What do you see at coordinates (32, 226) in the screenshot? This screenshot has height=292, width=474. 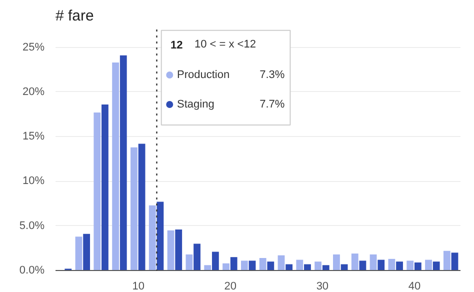 I see `y-tick-label: 5.0%` at bounding box center [32, 226].